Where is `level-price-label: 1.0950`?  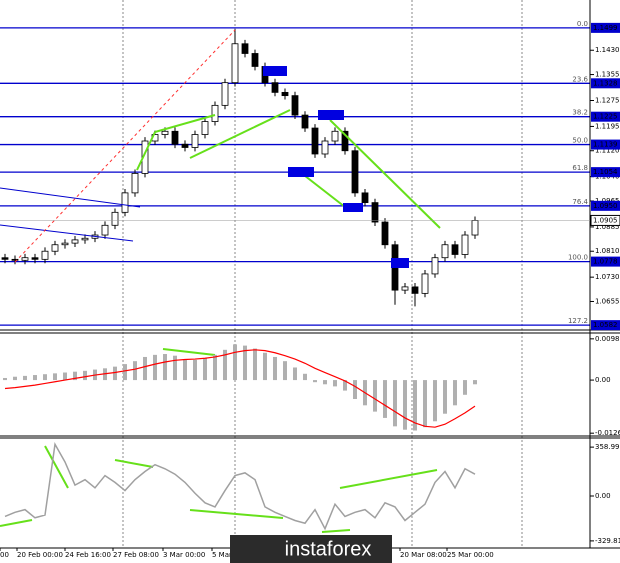 level-price-label: 1.0950 is located at coordinates (605, 206).